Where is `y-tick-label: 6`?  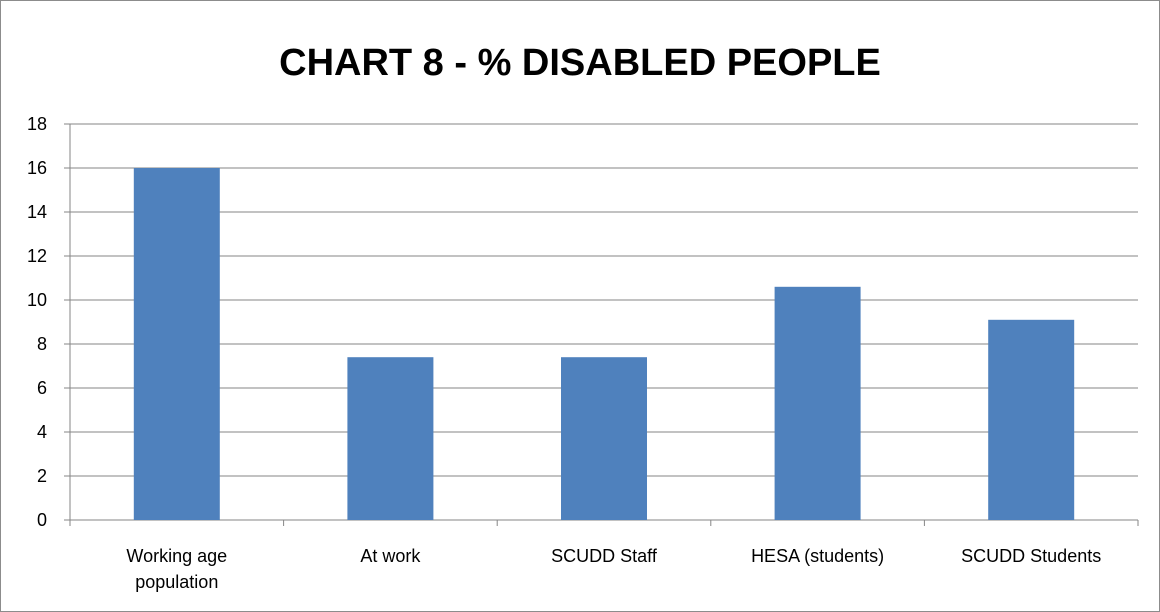 y-tick-label: 6 is located at coordinates (42, 388).